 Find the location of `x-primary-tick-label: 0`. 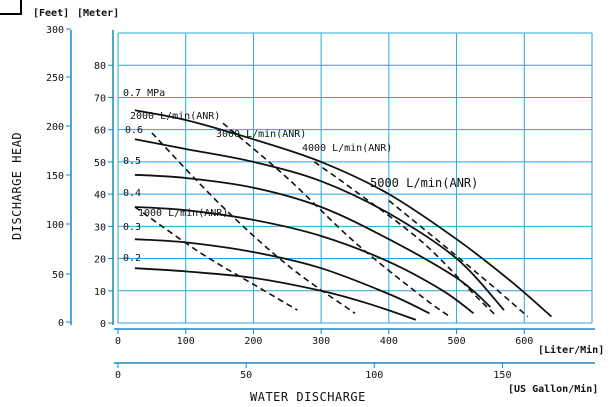

x-primary-tick-label: 0 is located at coordinates (118, 341).